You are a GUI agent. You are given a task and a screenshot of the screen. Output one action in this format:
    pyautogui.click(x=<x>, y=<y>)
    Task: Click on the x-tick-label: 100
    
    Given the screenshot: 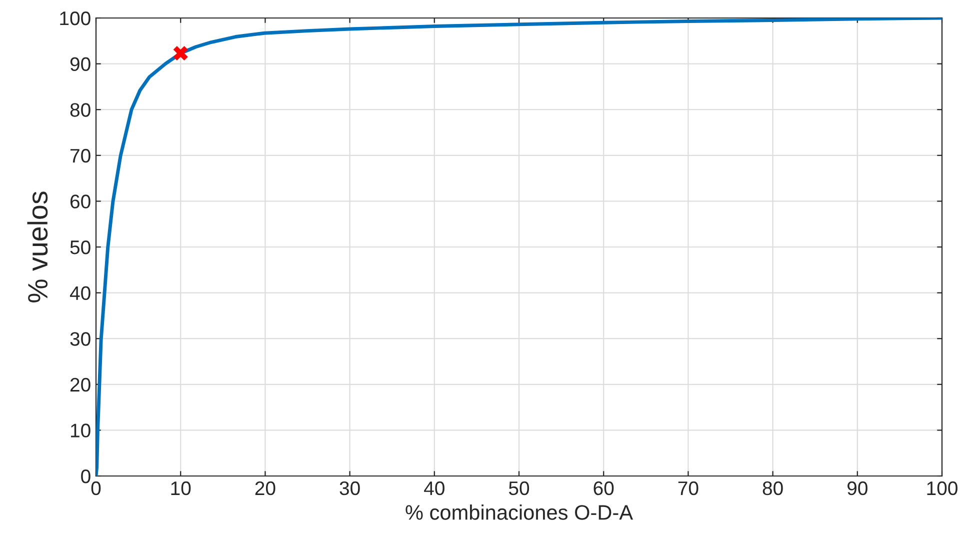 What is the action you would take?
    pyautogui.click(x=942, y=488)
    